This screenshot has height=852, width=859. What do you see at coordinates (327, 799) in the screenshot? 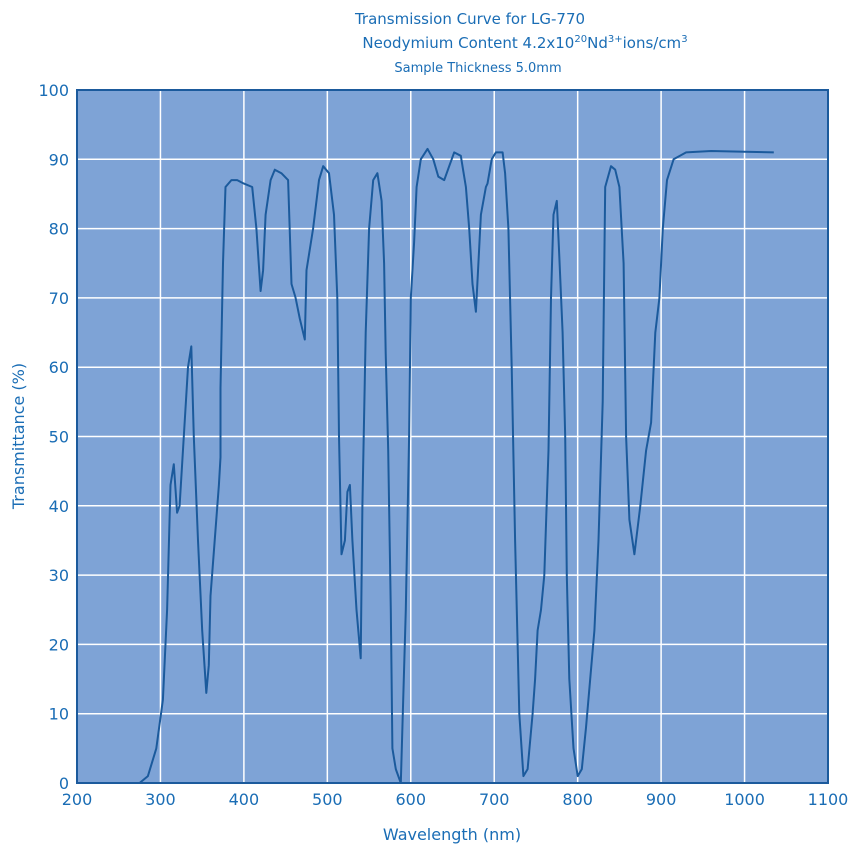
I see `x-tick-label: 500` at bounding box center [327, 799].